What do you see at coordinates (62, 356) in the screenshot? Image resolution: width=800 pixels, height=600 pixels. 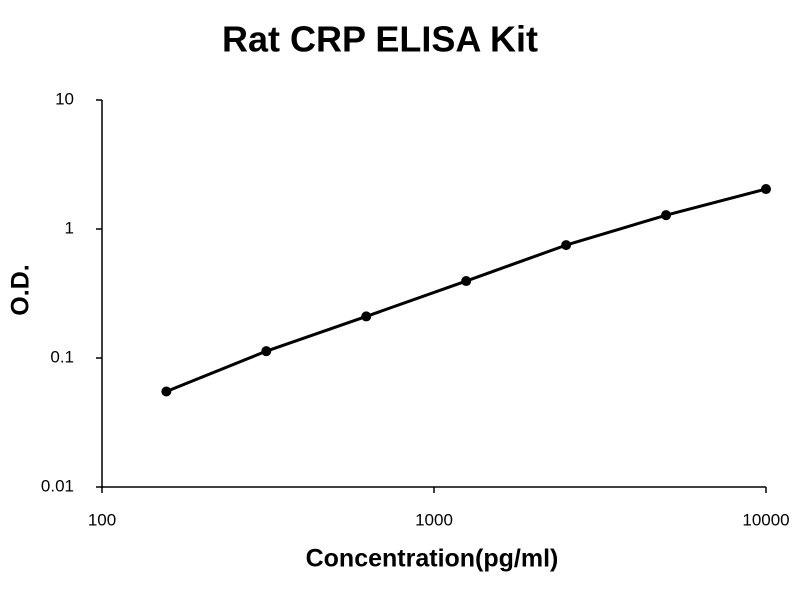 I see `y-tick-label: 0.1` at bounding box center [62, 356].